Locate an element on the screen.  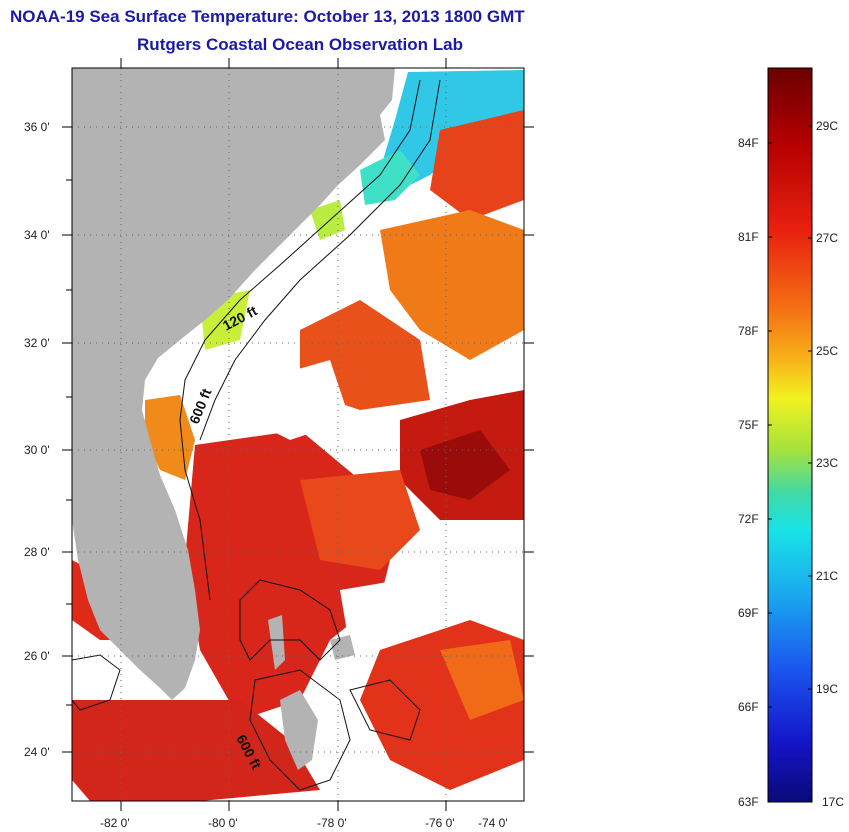
map-subtitle: Rutgers Coastal Ocean Observation Lab is located at coordinates (300, 44).